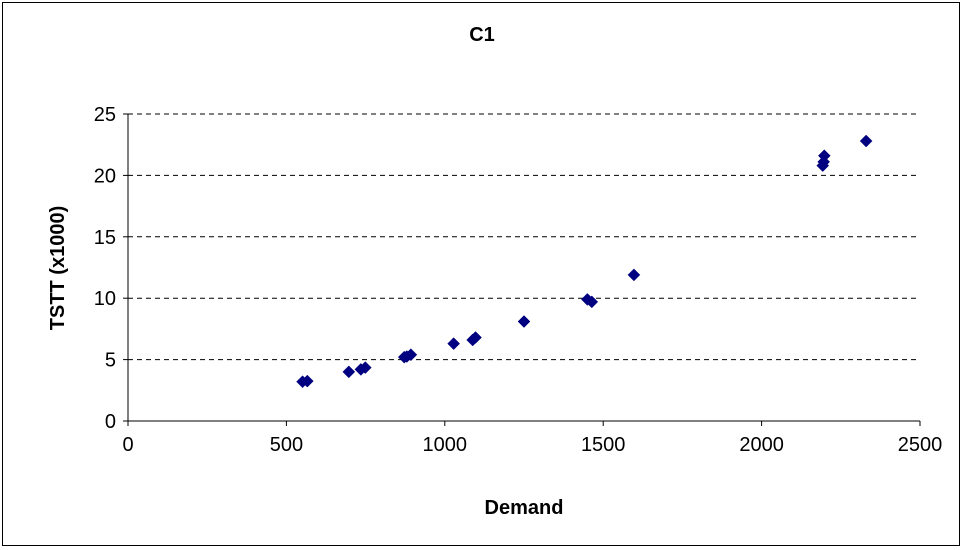  Describe the element at coordinates (110, 422) in the screenshot. I see `y-tick-label-0: 0` at that location.